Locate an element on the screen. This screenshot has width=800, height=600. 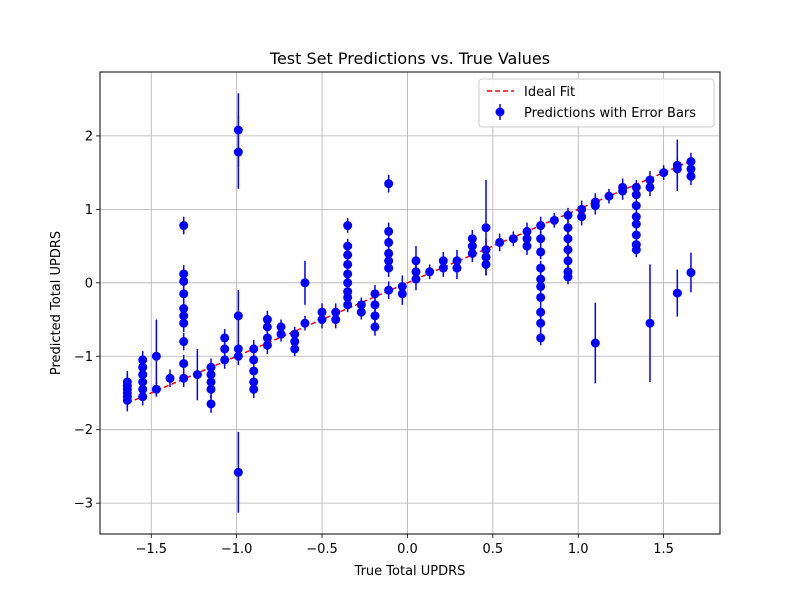
legend-box is located at coordinates (596, 103).